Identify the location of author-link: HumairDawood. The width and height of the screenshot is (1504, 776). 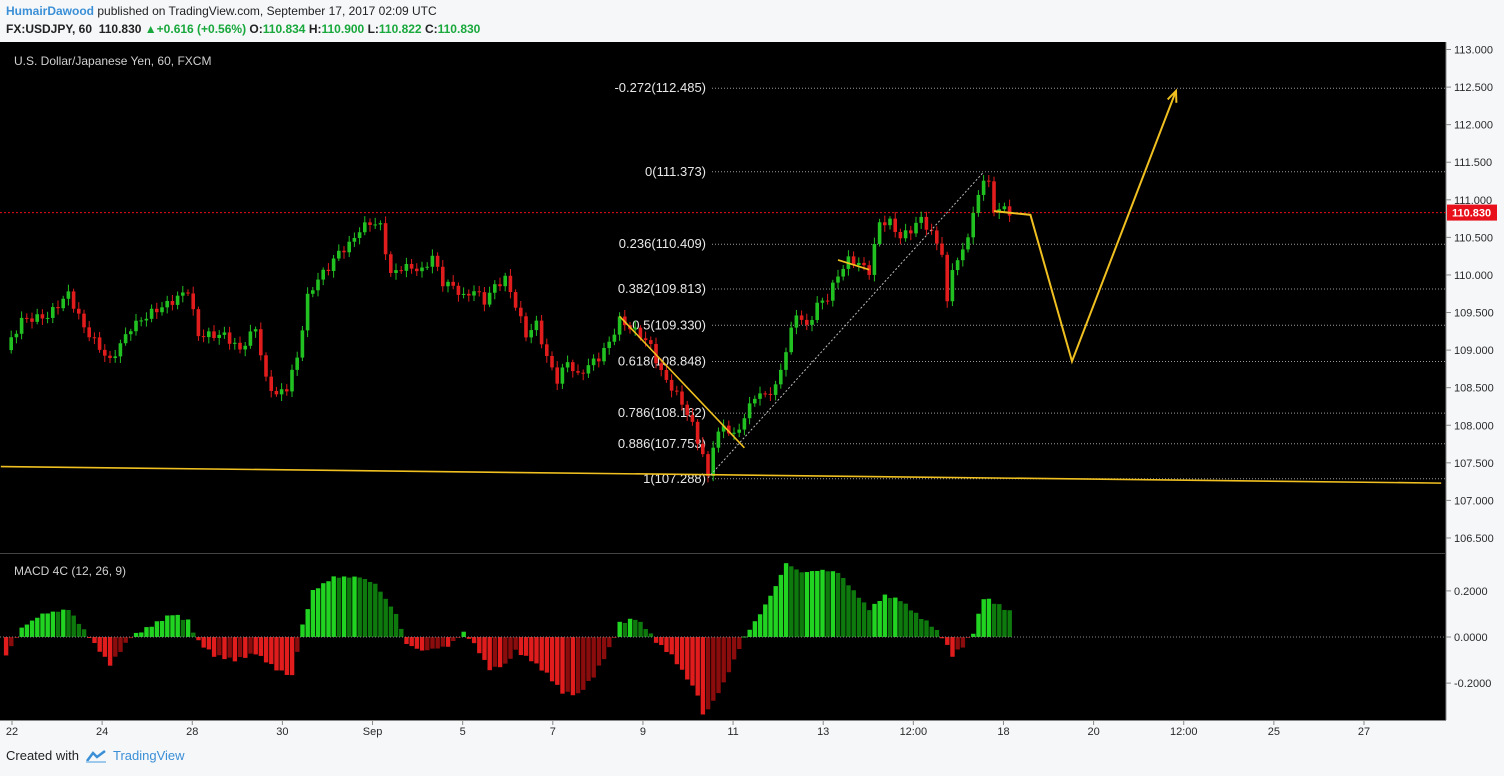
(50, 11).